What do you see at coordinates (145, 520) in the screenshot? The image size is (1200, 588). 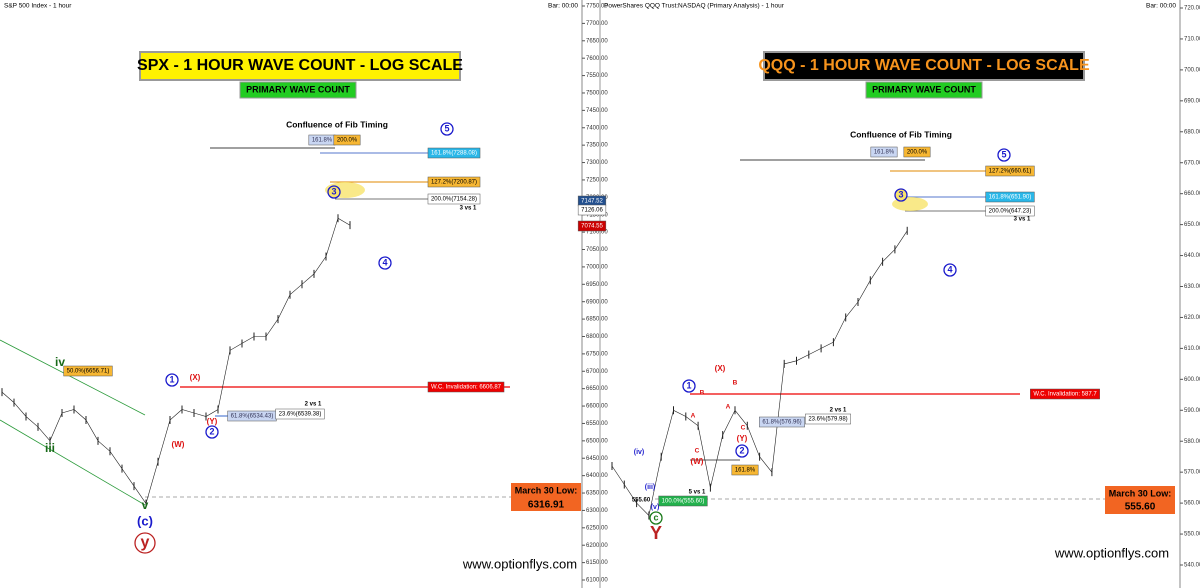 I see `wave-label: (c)` at bounding box center [145, 520].